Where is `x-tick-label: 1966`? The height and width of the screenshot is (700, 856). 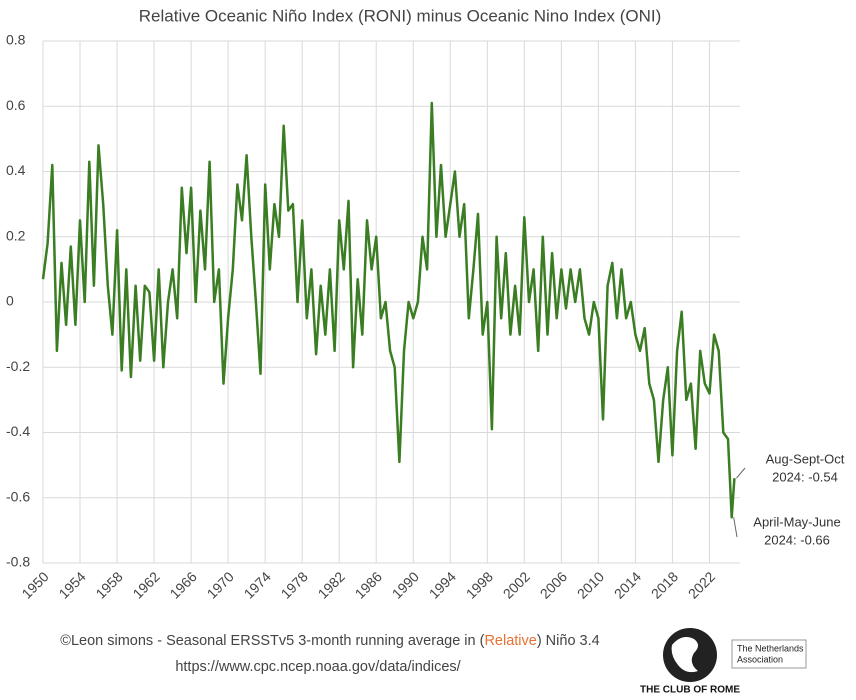
x-tick-label: 1966 is located at coordinates (182, 584).